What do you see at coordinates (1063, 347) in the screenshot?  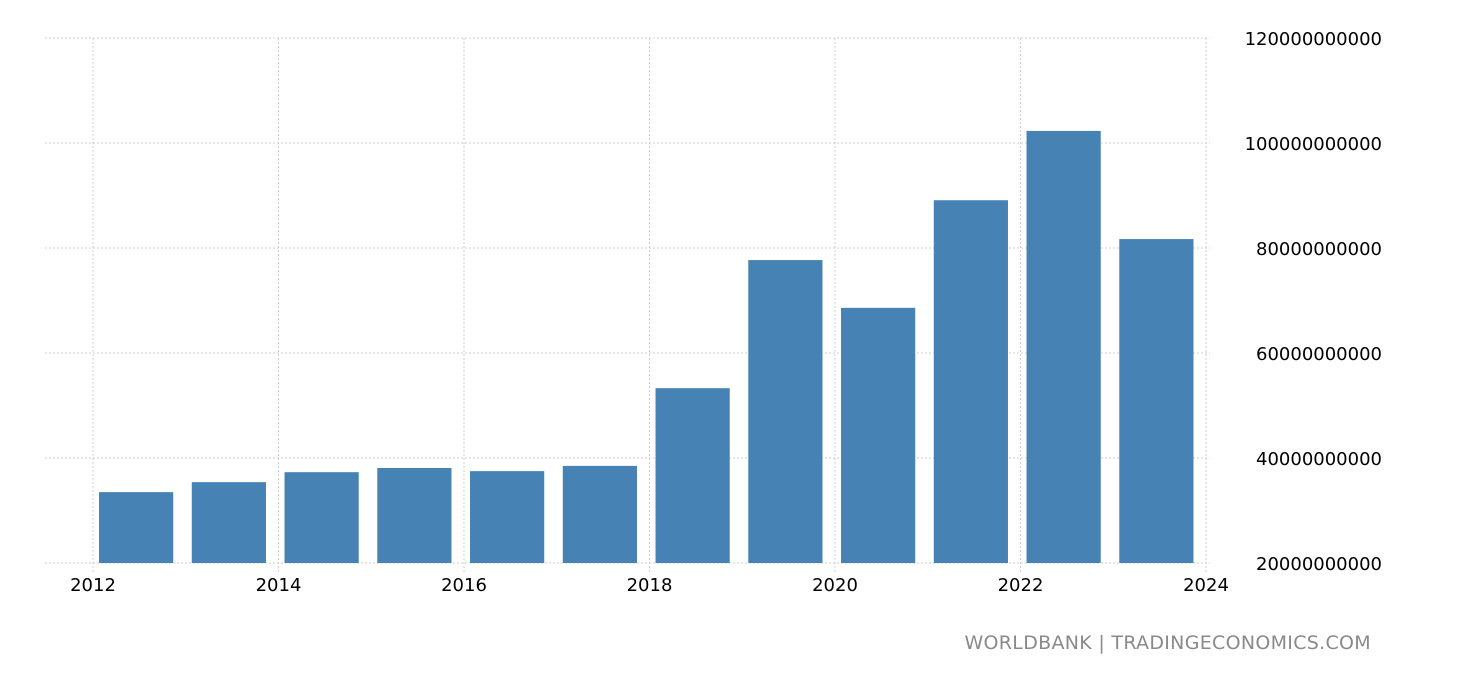 I see `bar-2022` at bounding box center [1063, 347].